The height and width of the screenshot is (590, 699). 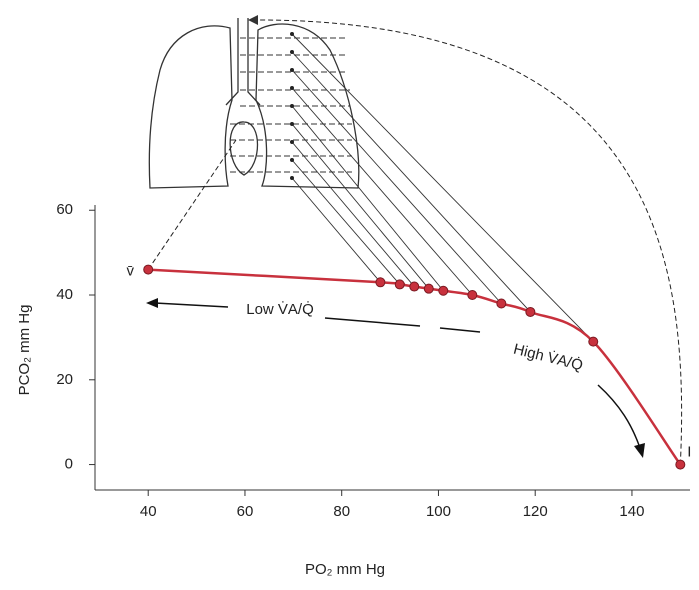 I want to click on y-tick-label: 60, so click(x=64, y=209).